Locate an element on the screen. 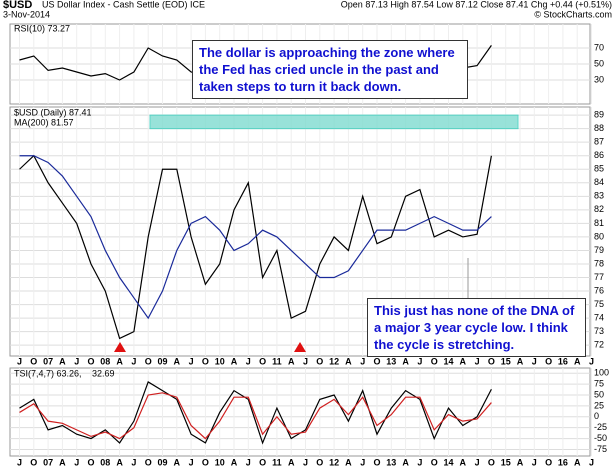 The height and width of the screenshot is (473, 616). y-tick-label: 86 is located at coordinates (599, 155).